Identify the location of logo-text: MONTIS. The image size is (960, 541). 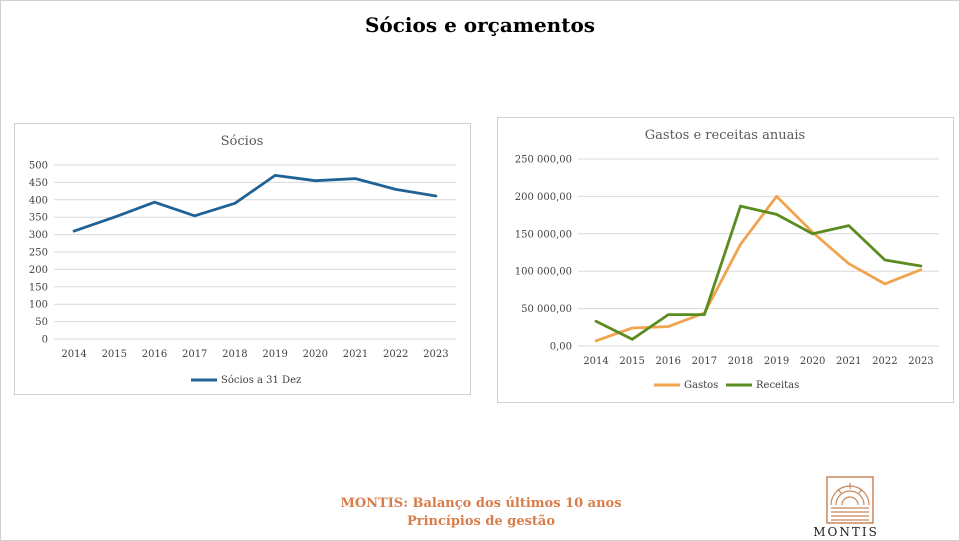
(846, 532).